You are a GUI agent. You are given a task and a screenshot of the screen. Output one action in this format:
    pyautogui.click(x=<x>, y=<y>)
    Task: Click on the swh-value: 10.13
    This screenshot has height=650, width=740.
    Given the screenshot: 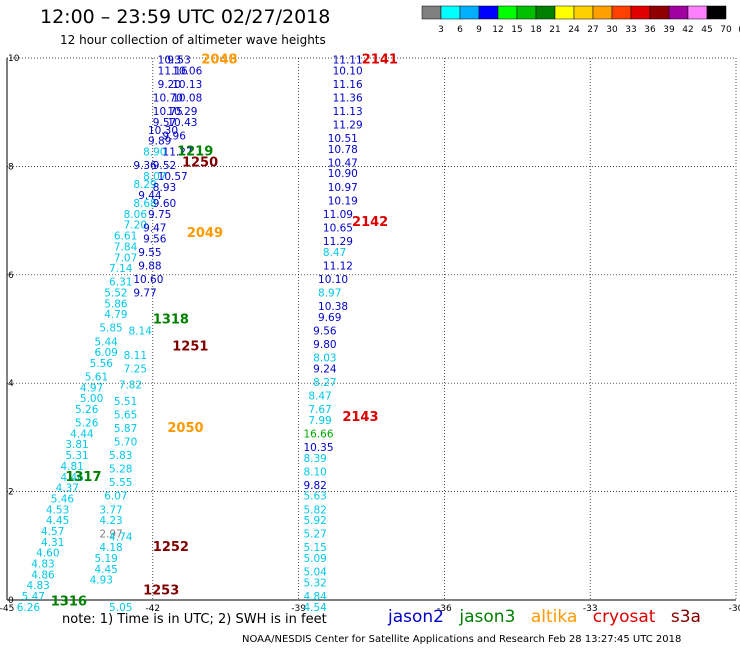 What is the action you would take?
    pyautogui.click(x=187, y=85)
    